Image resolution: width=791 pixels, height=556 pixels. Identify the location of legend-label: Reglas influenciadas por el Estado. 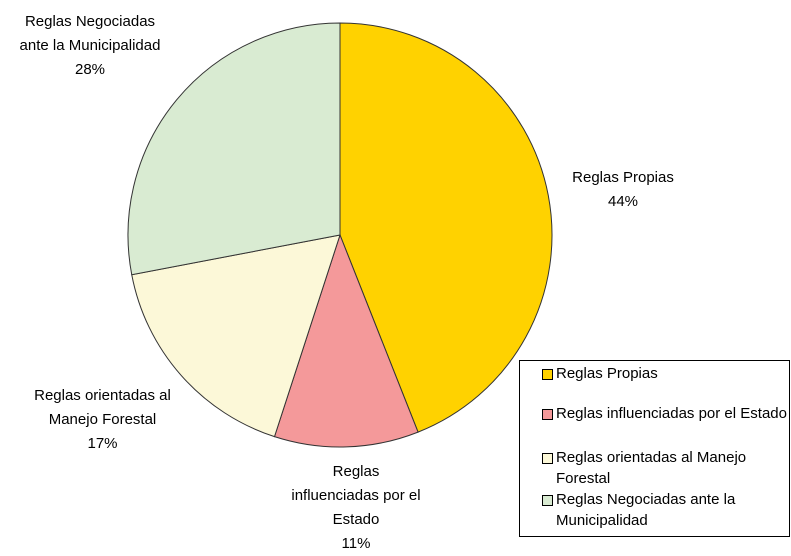
(671, 413).